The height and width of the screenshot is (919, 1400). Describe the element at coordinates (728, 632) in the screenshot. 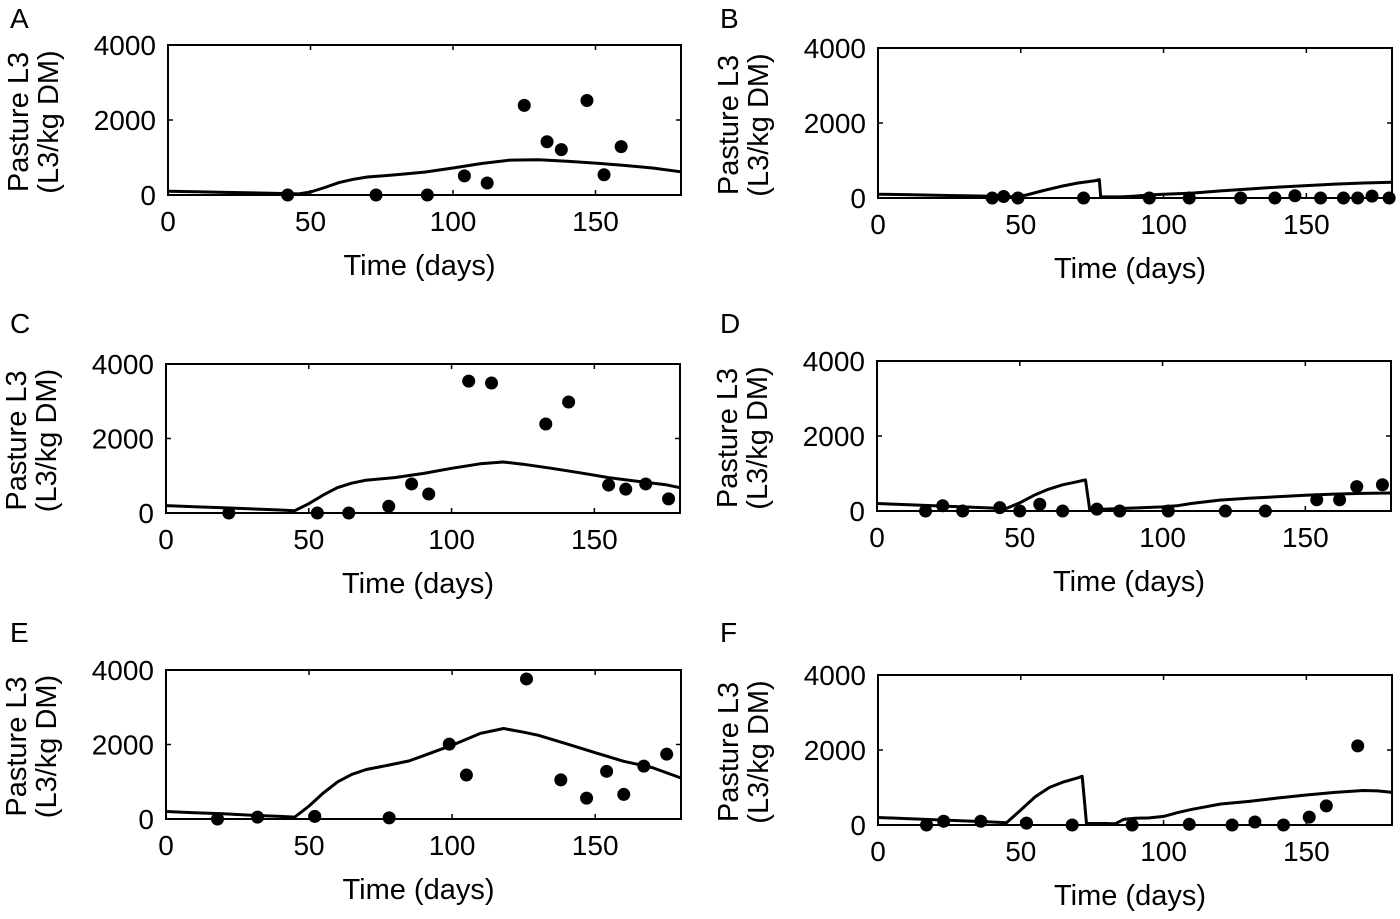

I see `panel-letter: F` at that location.